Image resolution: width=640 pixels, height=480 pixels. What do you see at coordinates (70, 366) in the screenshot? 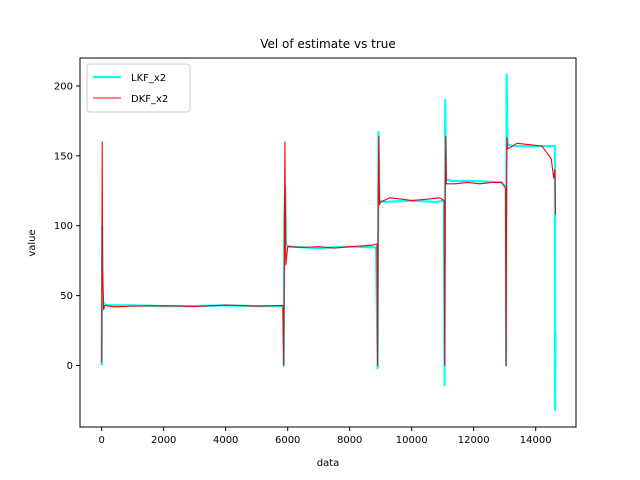
I see `y-tick-label: 0` at bounding box center [70, 366].